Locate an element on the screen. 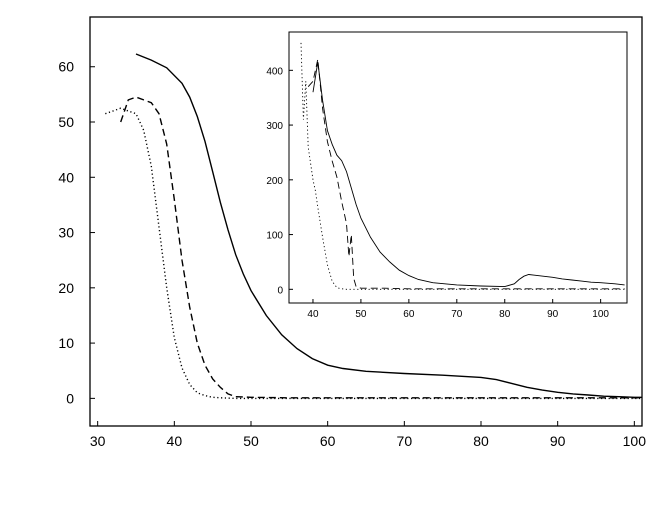  inset-x-tick-label: 90 is located at coordinates (553, 314).